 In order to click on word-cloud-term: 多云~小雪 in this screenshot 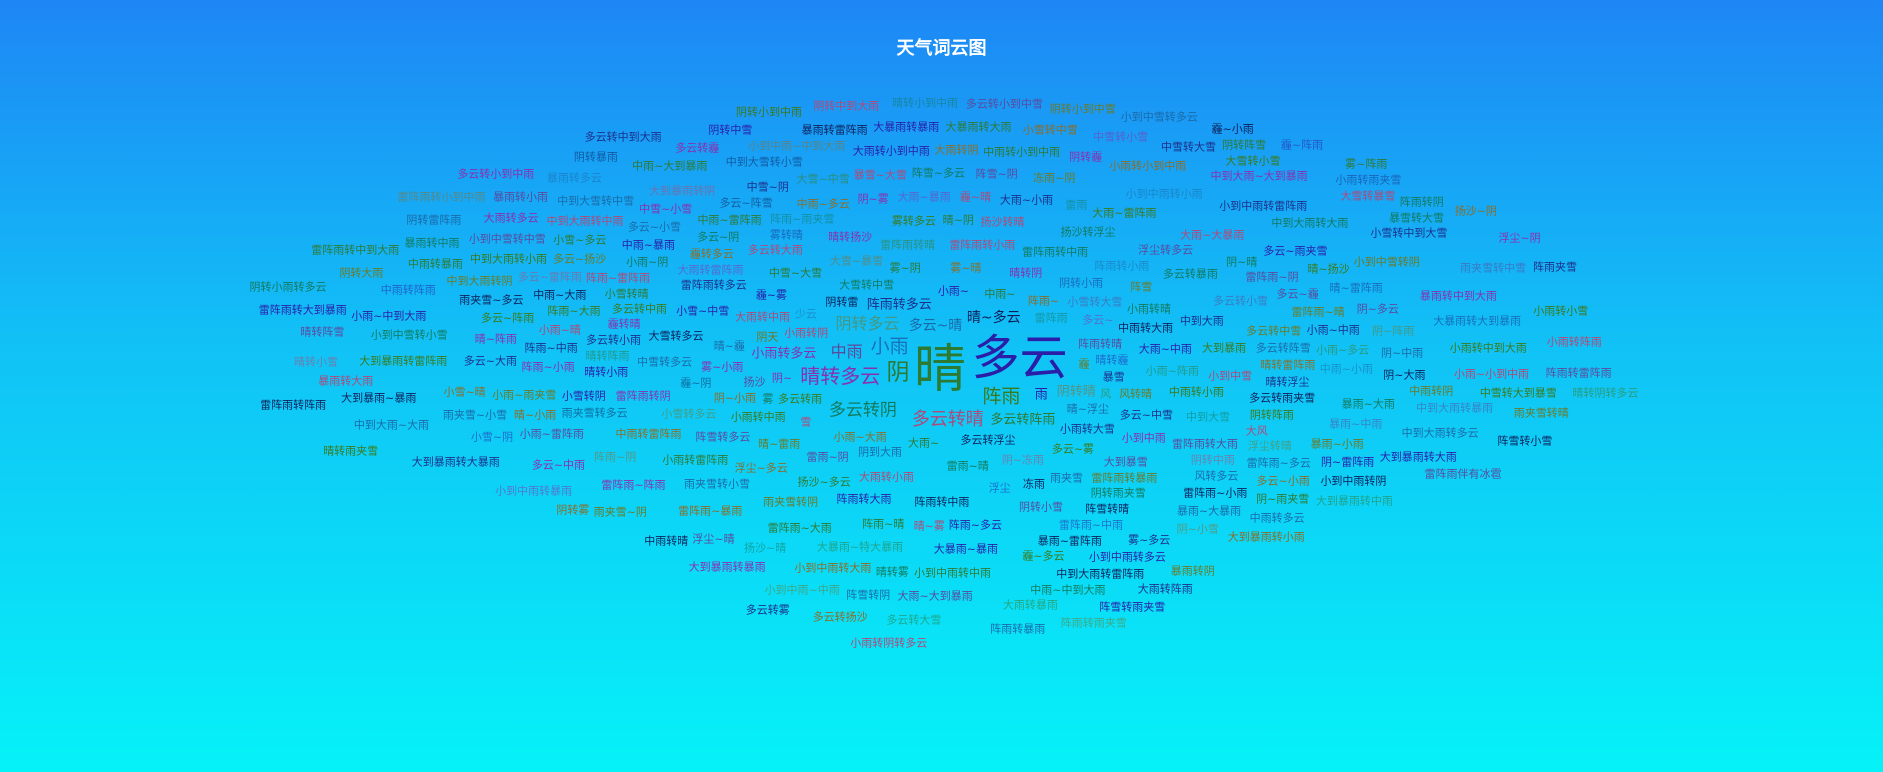, I will do `click(654, 227)`.